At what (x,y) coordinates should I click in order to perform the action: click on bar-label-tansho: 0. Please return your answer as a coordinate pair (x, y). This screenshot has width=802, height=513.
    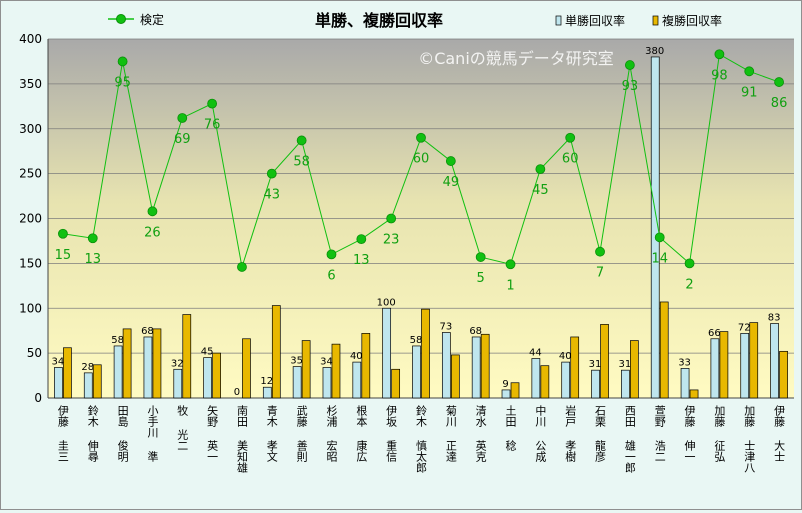
    Looking at the image, I should click on (237, 392).